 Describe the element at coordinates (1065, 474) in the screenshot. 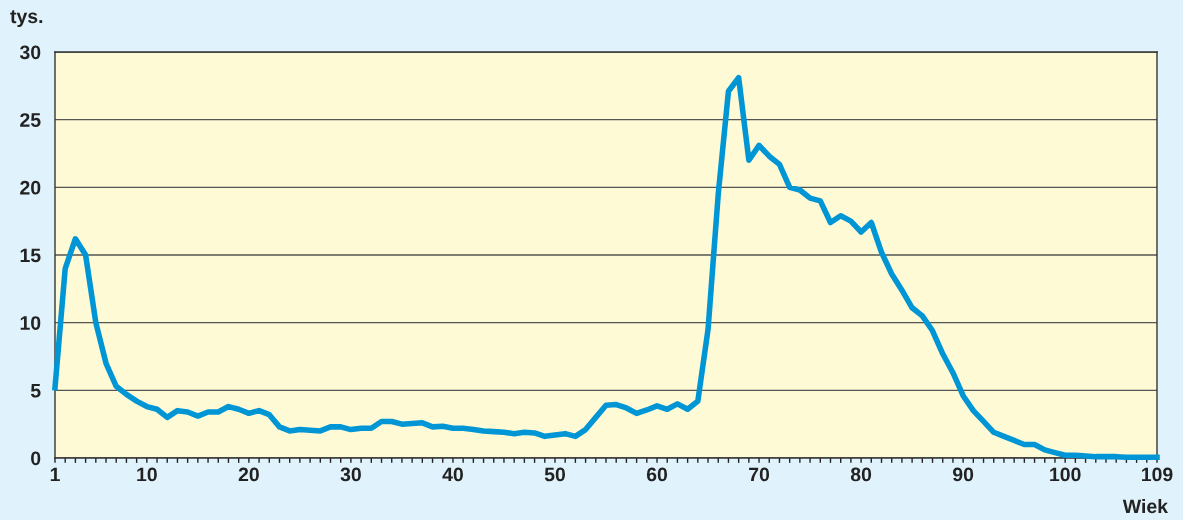

I see `x-tick-label: 100` at that location.